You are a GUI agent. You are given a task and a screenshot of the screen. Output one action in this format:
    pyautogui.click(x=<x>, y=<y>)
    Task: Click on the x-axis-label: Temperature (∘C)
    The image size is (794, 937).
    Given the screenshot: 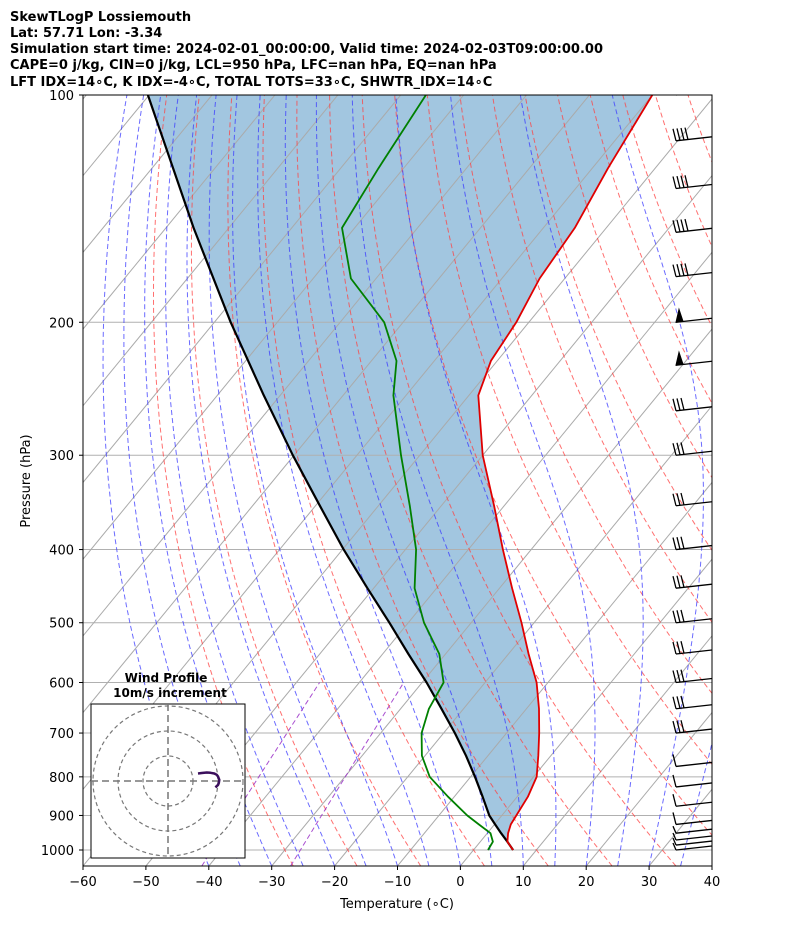 What is the action you would take?
    pyautogui.click(x=396, y=904)
    